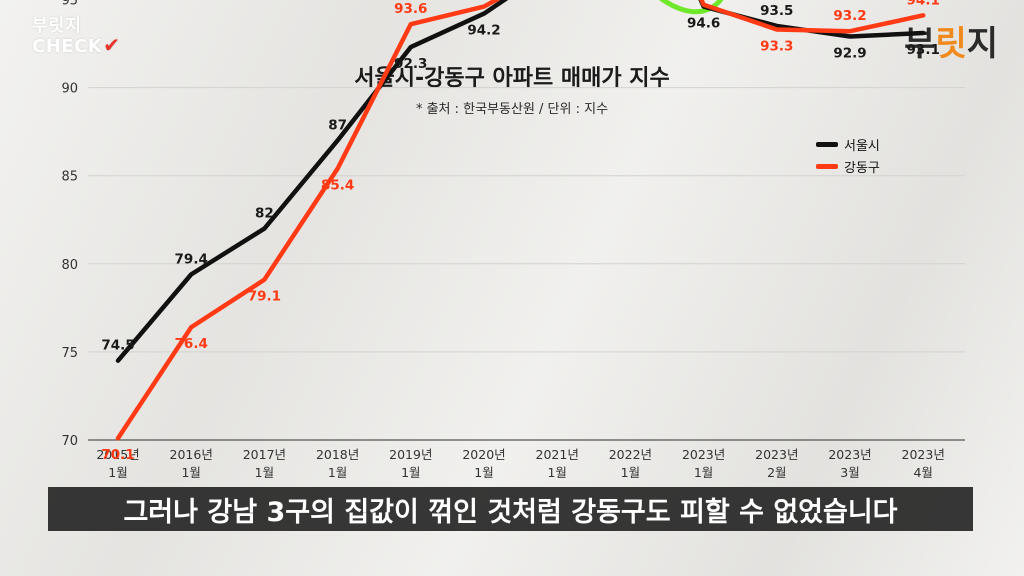 This screenshot has width=1024, height=576. Describe the element at coordinates (264, 214) in the screenshot. I see `data-label-seoul: 82` at that location.